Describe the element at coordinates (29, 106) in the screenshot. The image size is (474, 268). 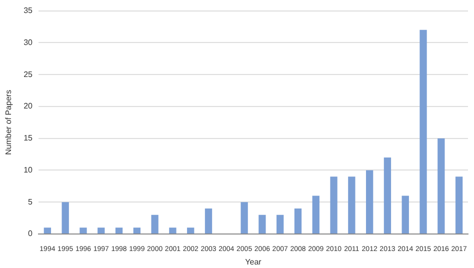
I see `y-tick-label: 20` at that location.